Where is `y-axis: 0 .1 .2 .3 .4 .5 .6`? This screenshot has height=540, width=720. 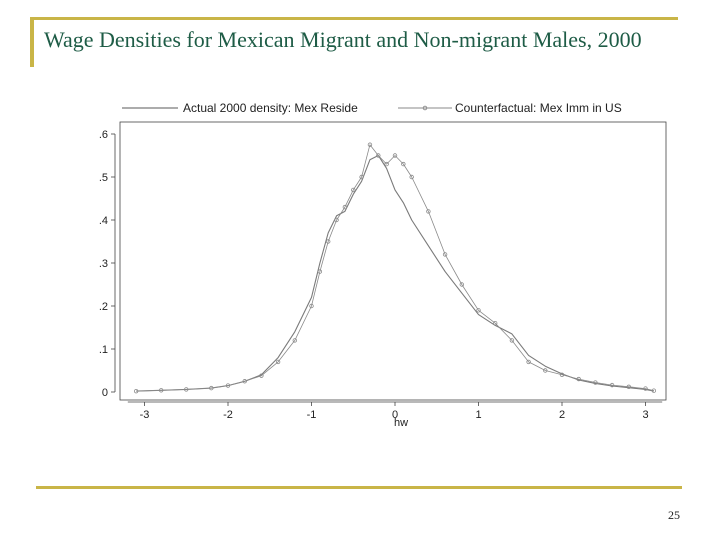 y-axis: 0 .1 .2 .3 .4 .5 .6 is located at coordinates (107, 264).